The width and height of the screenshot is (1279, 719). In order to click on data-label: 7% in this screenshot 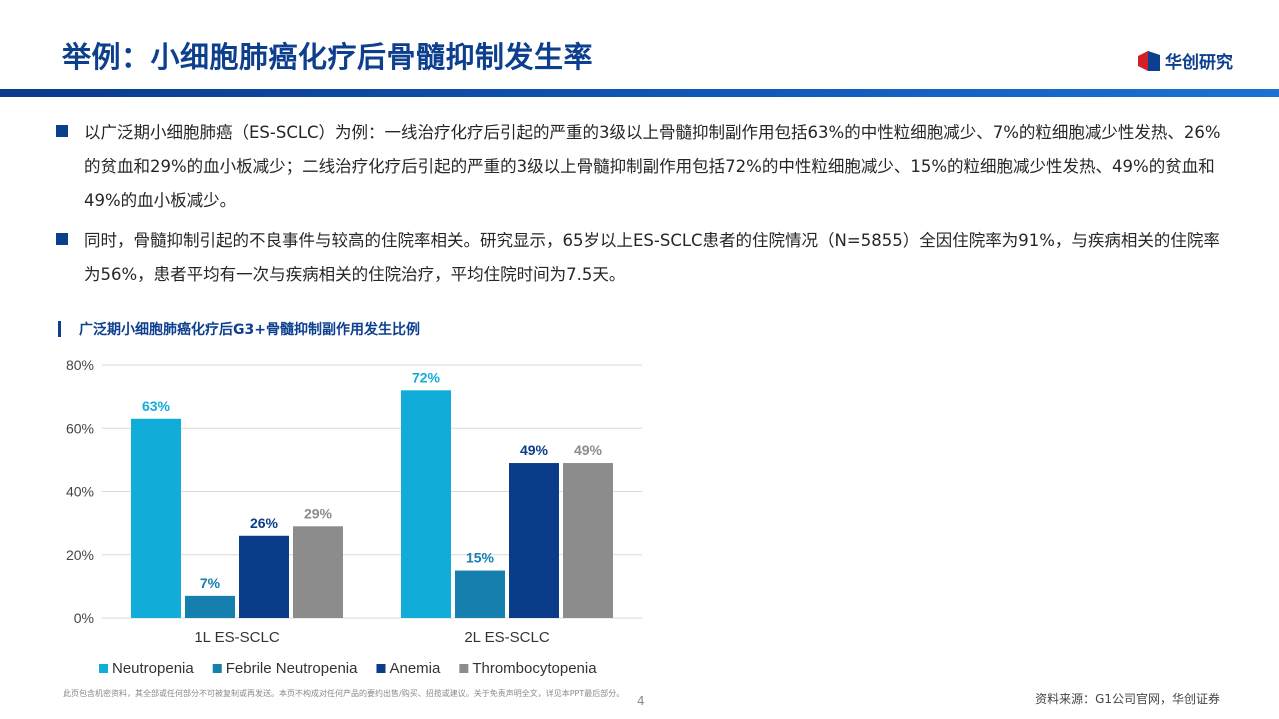, I will do `click(210, 583)`.